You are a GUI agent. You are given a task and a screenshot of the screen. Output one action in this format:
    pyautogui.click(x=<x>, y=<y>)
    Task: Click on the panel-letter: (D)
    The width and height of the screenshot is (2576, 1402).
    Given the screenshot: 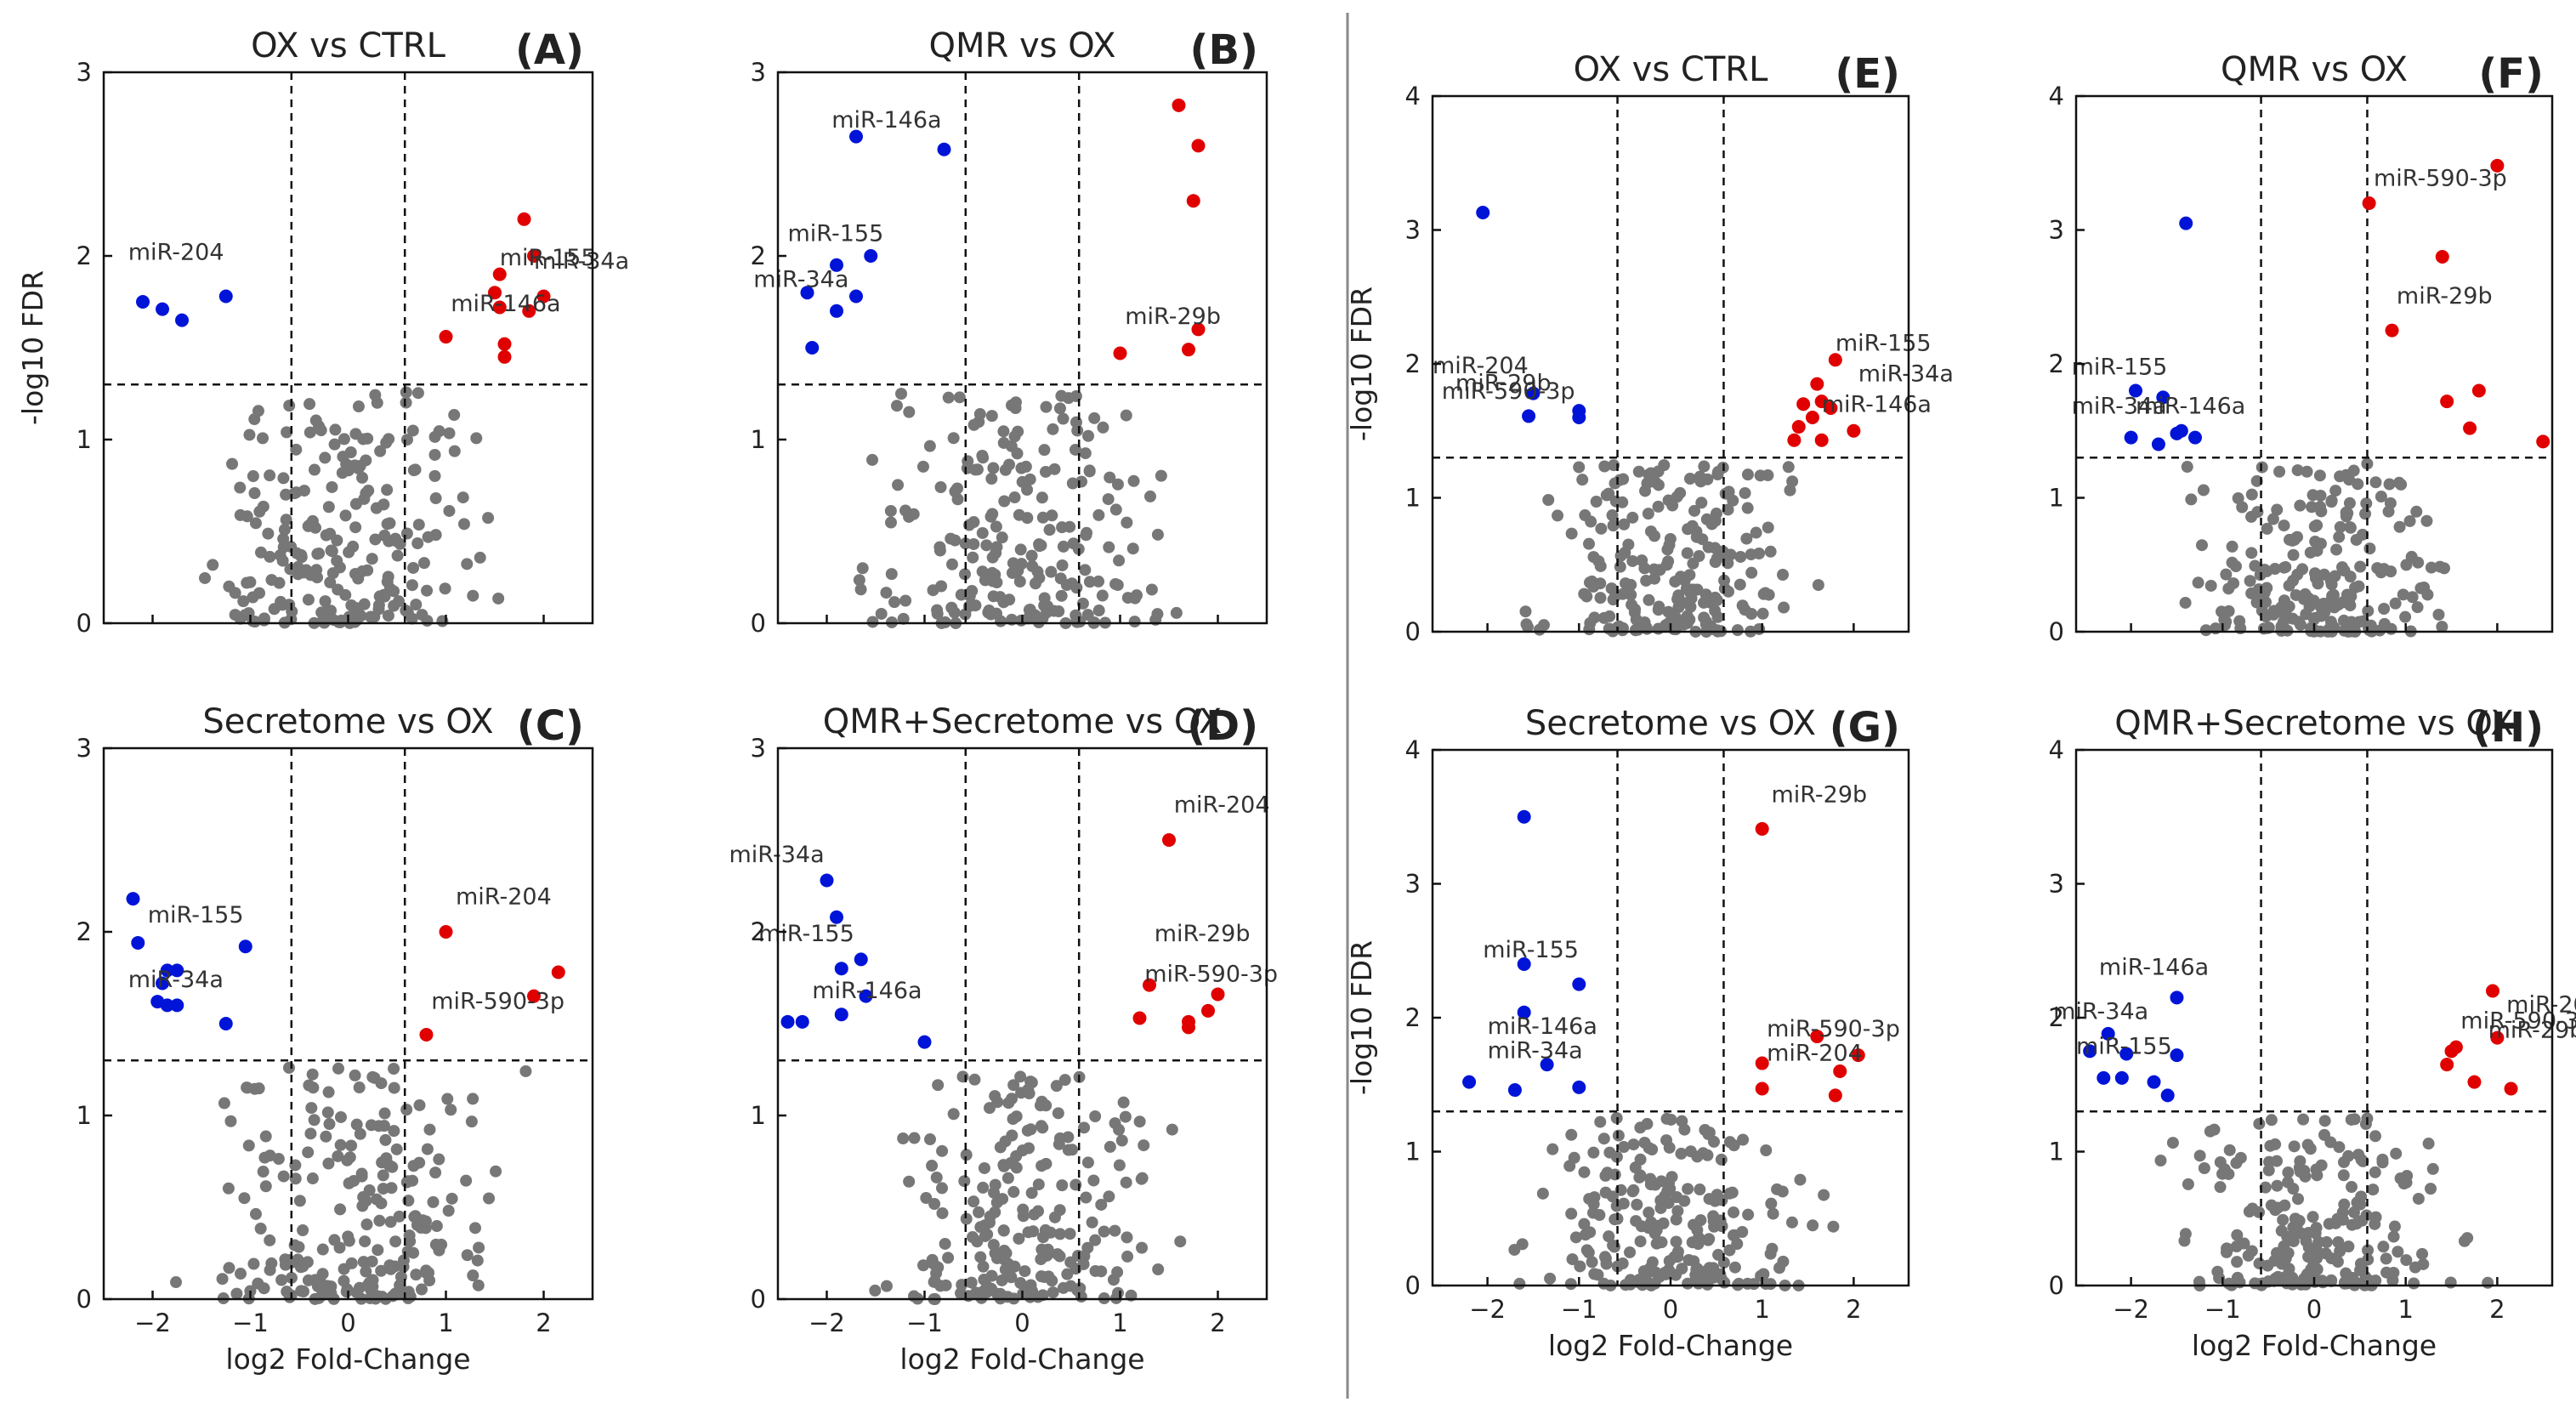 What is the action you would take?
    pyautogui.click(x=1223, y=726)
    